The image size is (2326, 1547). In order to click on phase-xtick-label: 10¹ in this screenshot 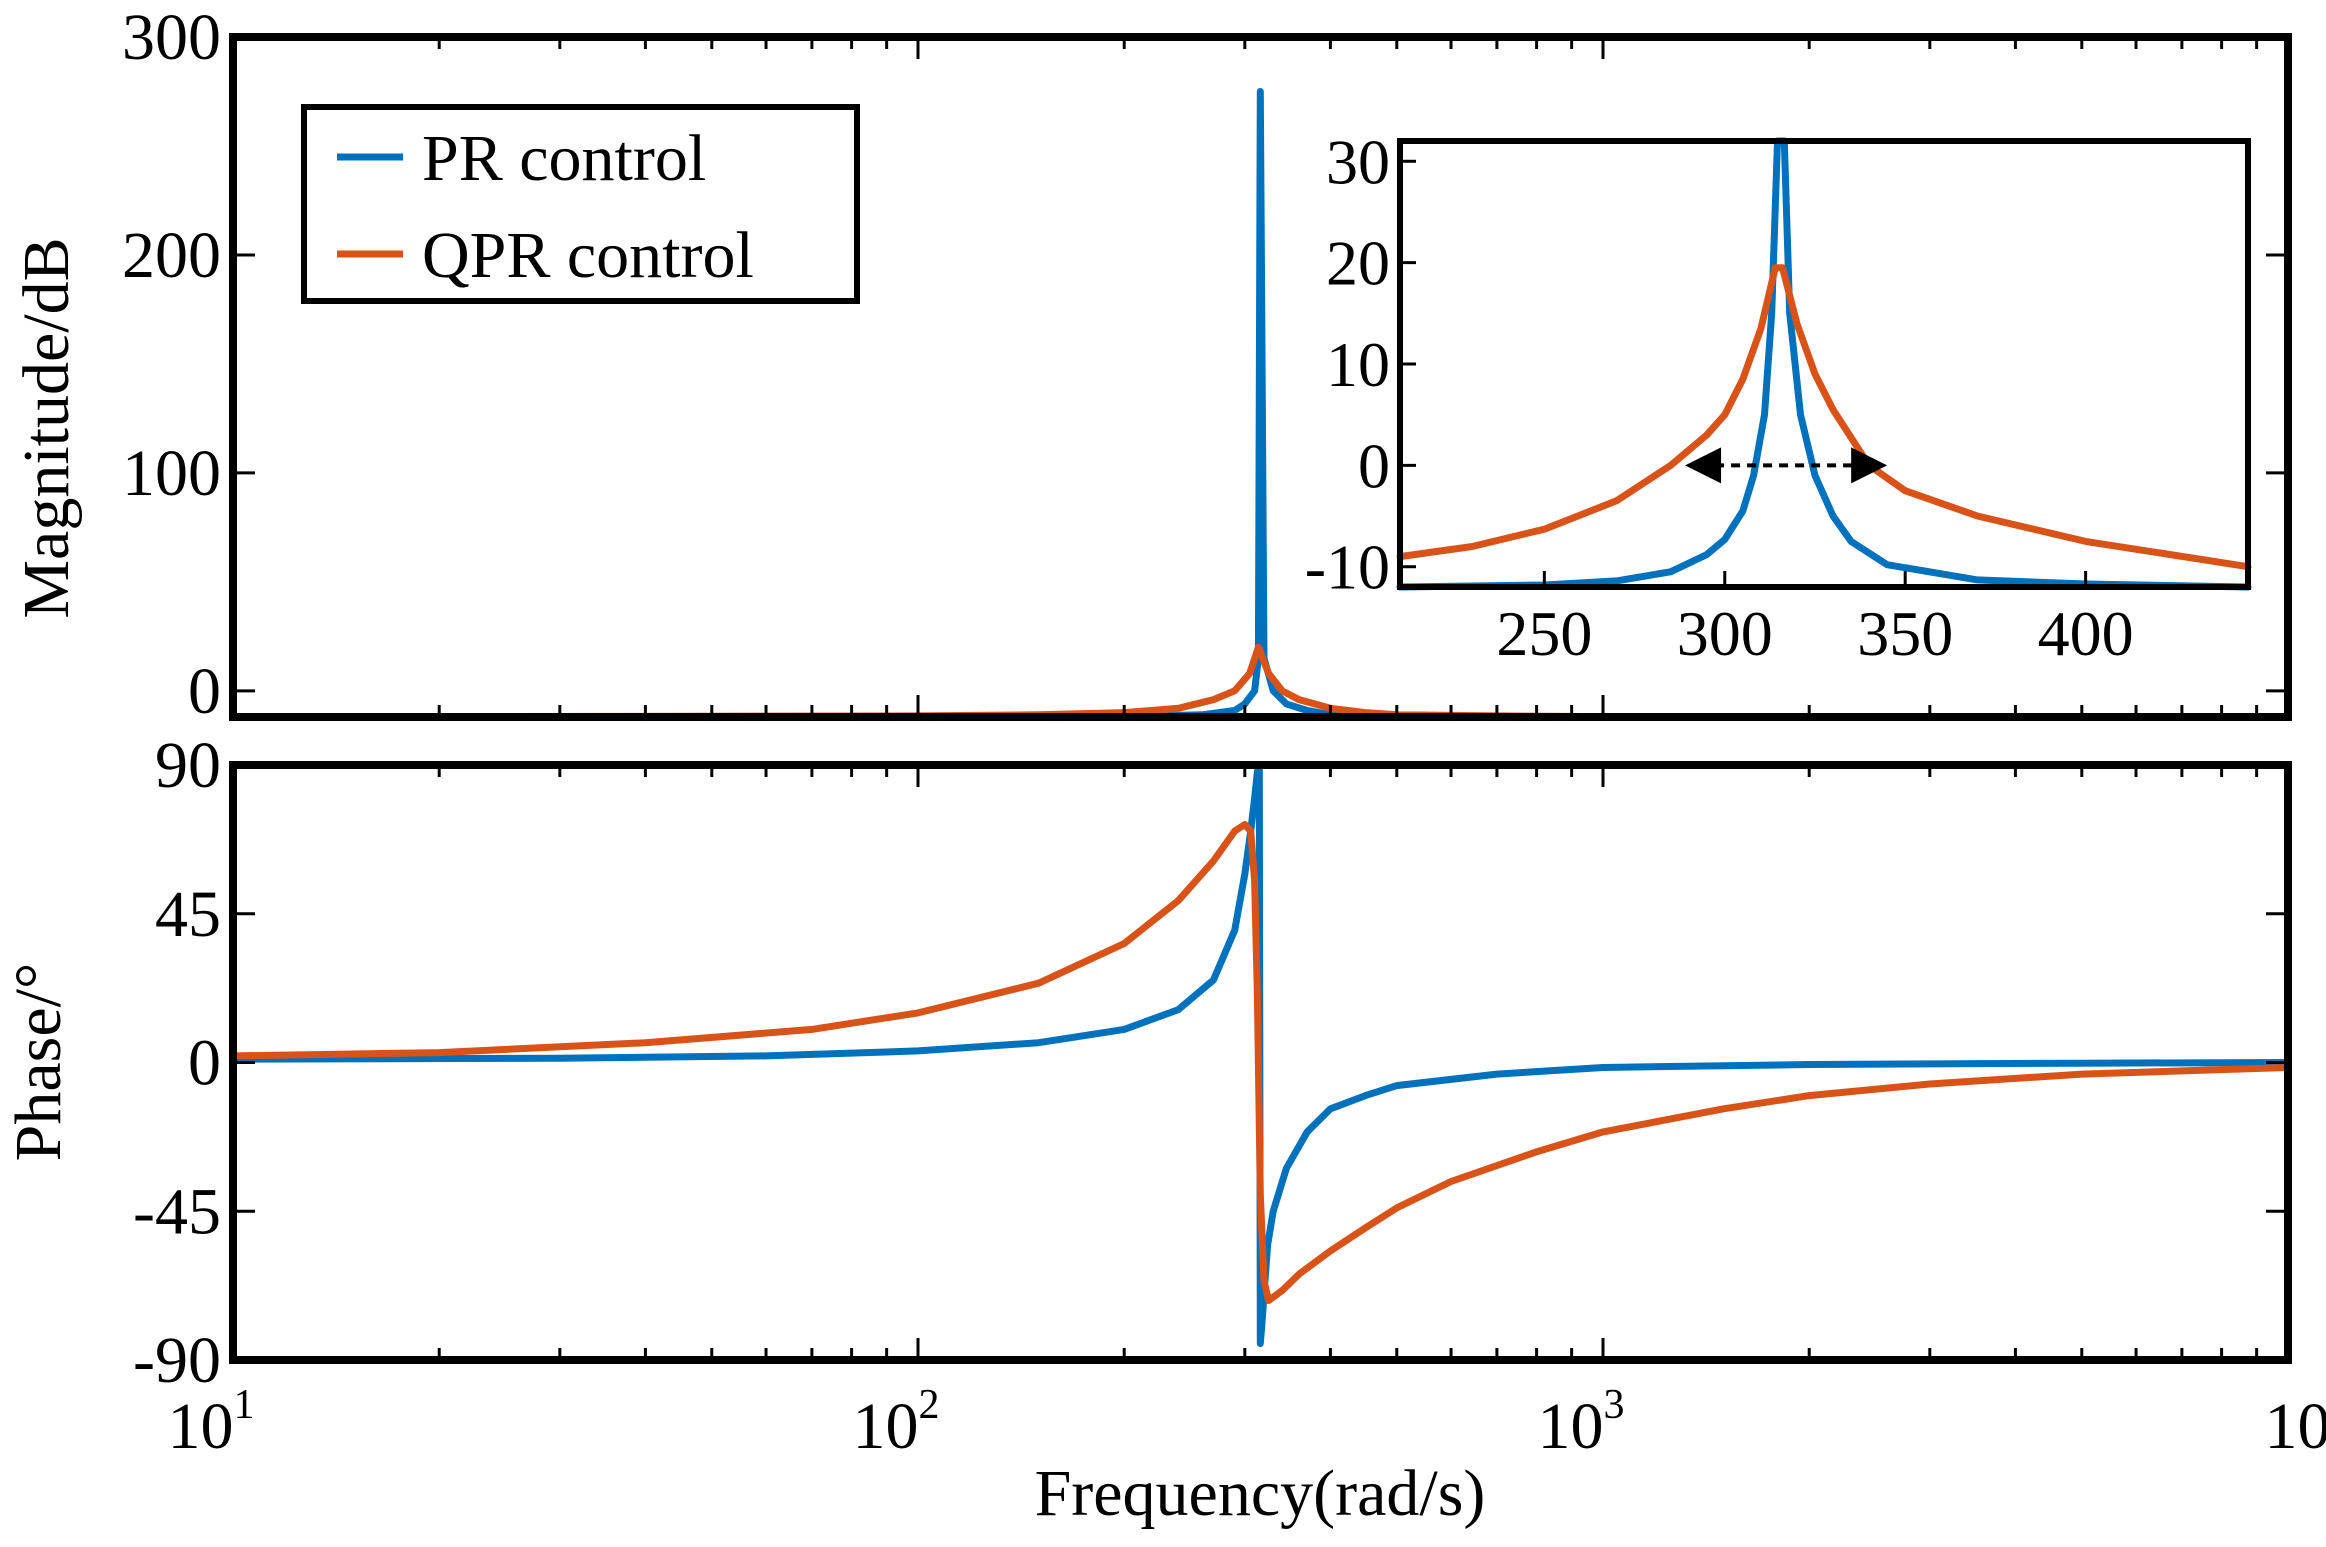, I will do `click(211, 1422)`.